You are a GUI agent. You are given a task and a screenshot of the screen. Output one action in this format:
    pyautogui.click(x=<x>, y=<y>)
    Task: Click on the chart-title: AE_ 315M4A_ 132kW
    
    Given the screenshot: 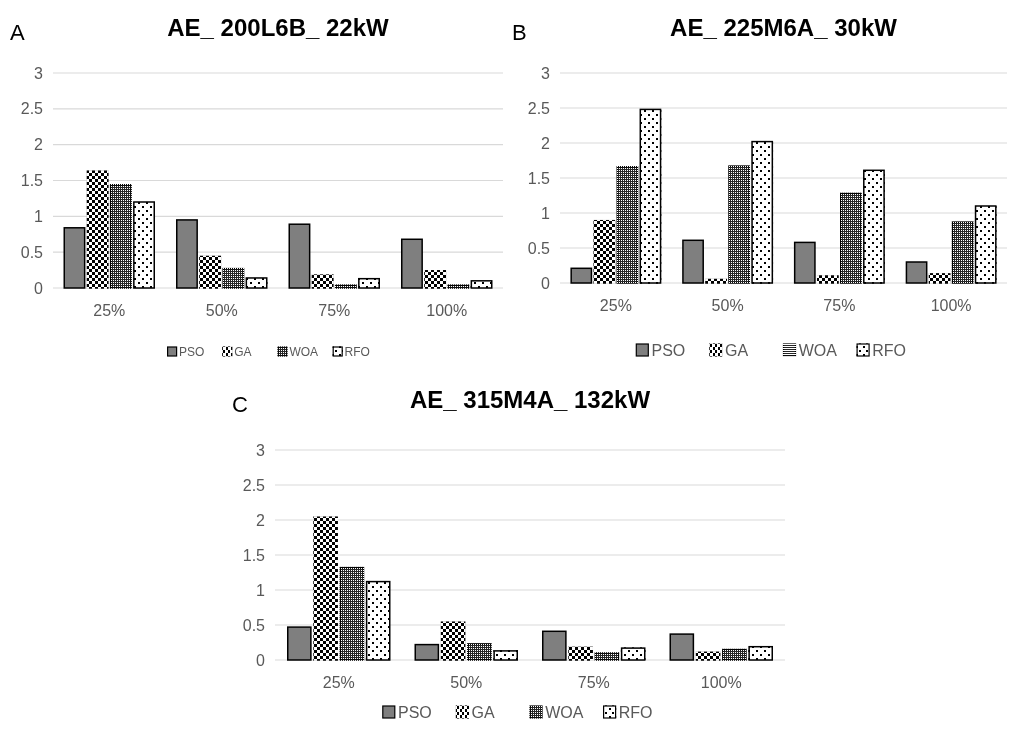 What is the action you would take?
    pyautogui.click(x=530, y=399)
    